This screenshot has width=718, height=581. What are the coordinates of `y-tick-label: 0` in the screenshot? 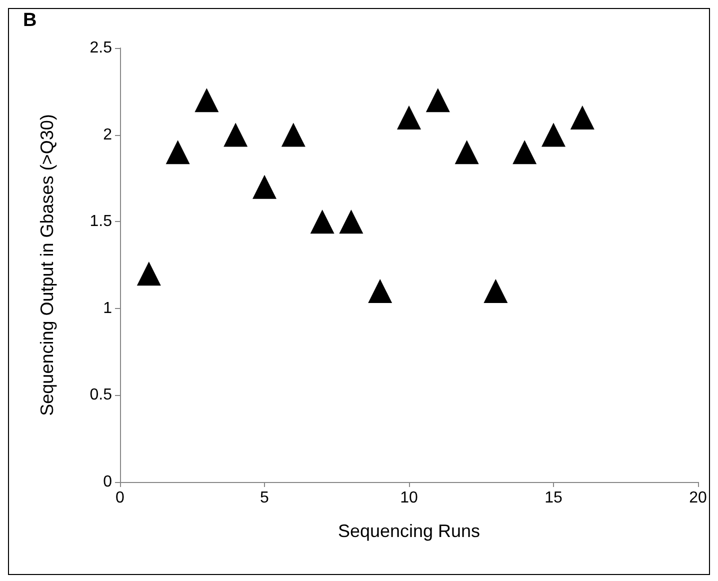 It's located at (107, 482).